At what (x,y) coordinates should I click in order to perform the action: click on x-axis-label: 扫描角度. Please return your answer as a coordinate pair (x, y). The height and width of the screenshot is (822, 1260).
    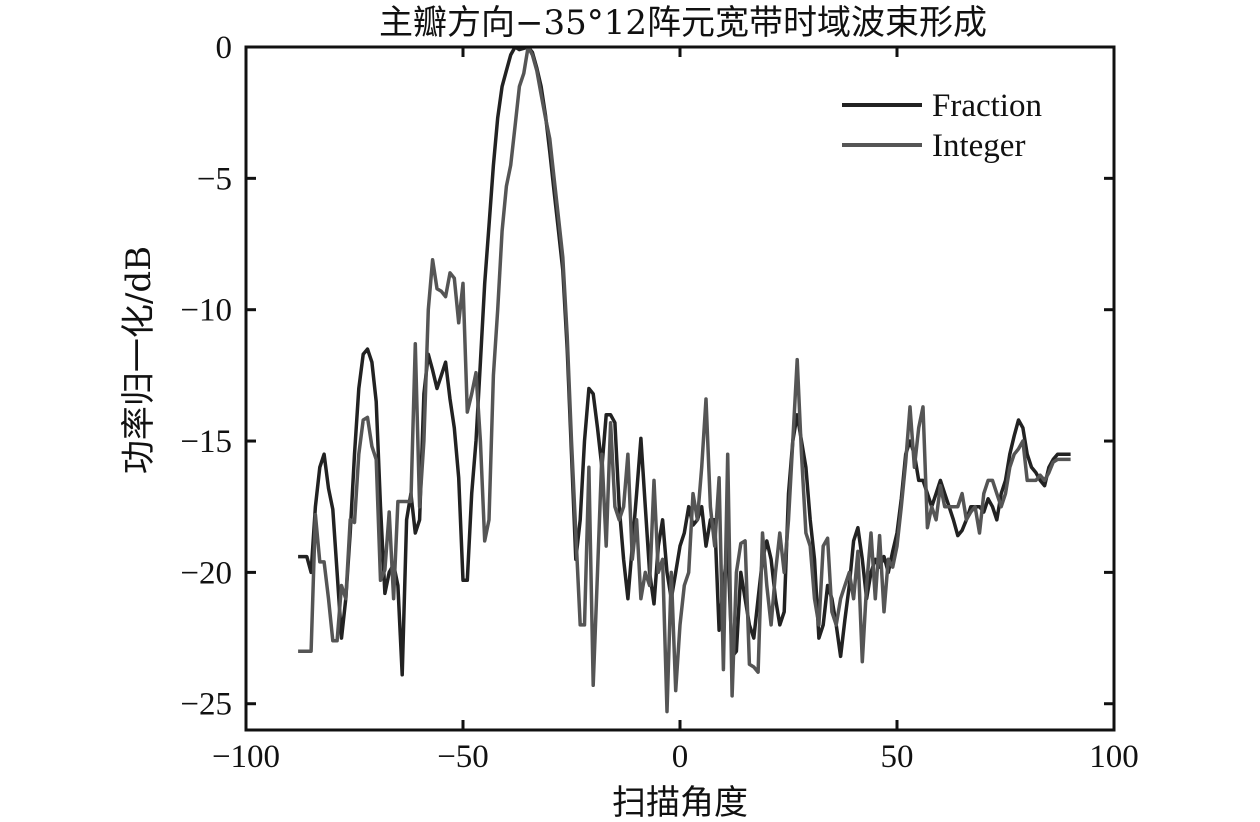
    Looking at the image, I should click on (680, 802).